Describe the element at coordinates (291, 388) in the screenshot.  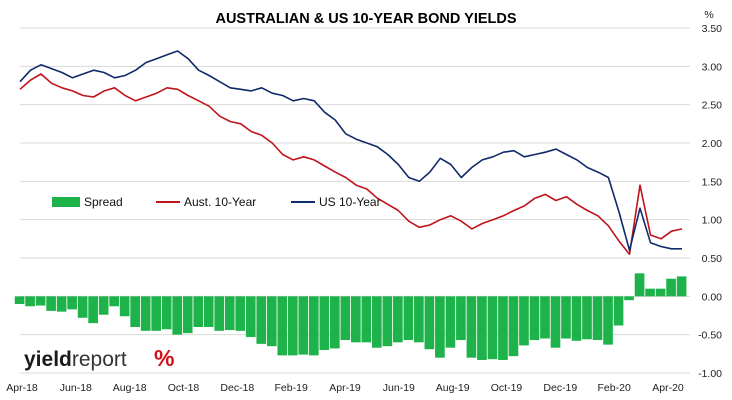
I see `x-tick-label: Feb-19` at that location.